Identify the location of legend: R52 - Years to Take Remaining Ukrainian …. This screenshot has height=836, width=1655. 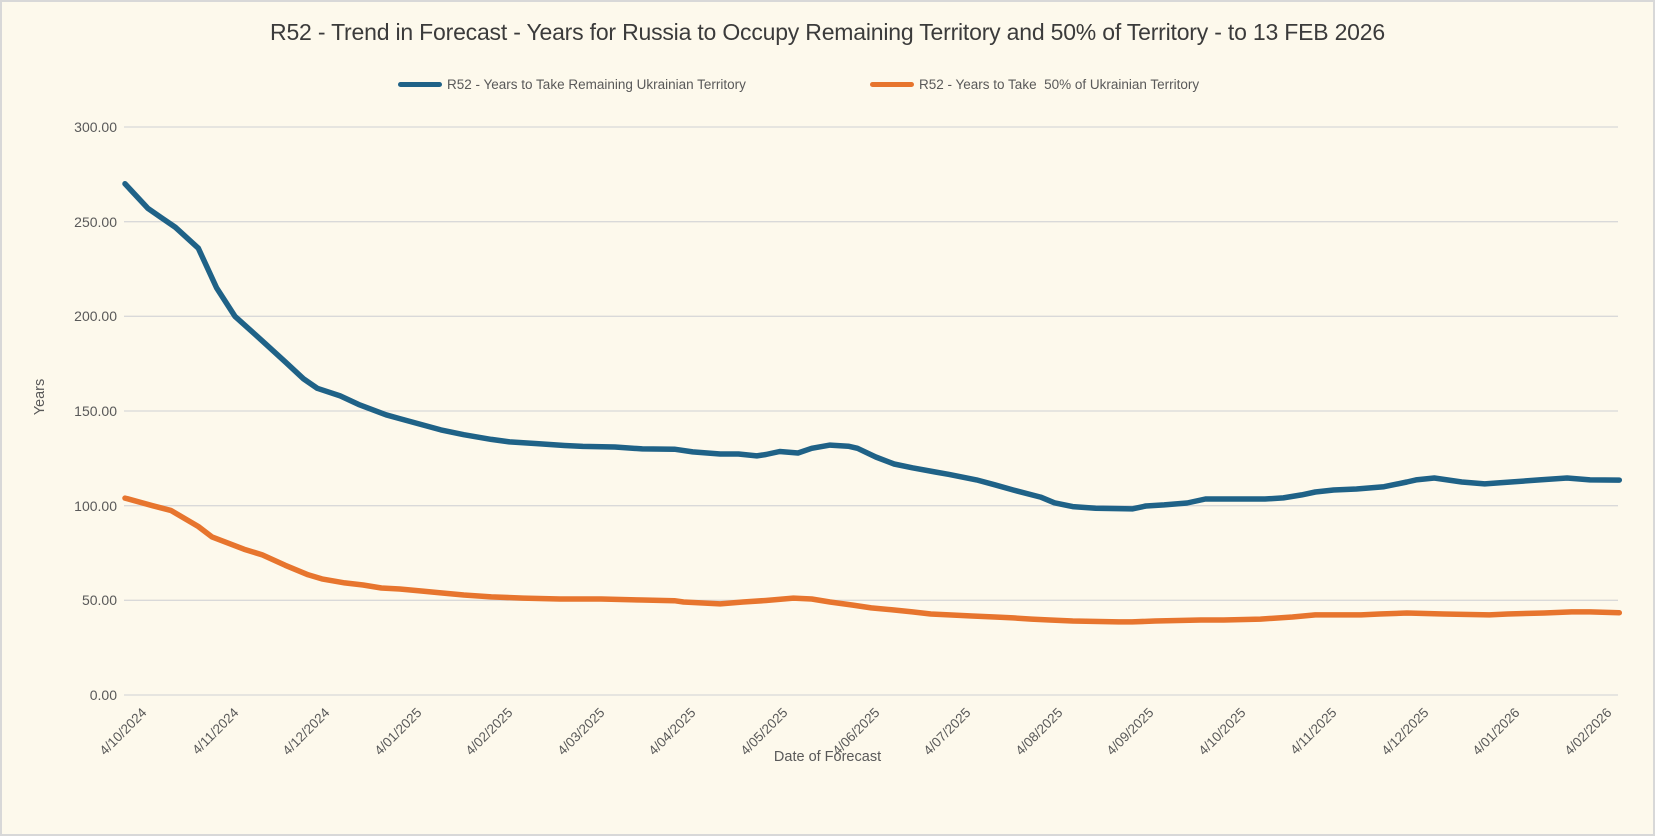
(827, 84).